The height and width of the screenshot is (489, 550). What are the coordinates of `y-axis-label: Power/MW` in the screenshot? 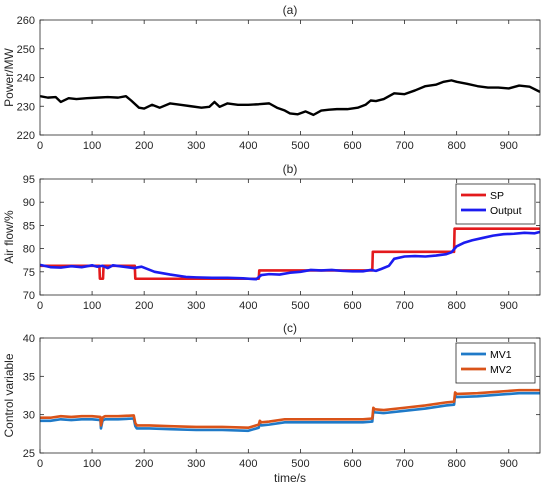 It's located at (9, 76).